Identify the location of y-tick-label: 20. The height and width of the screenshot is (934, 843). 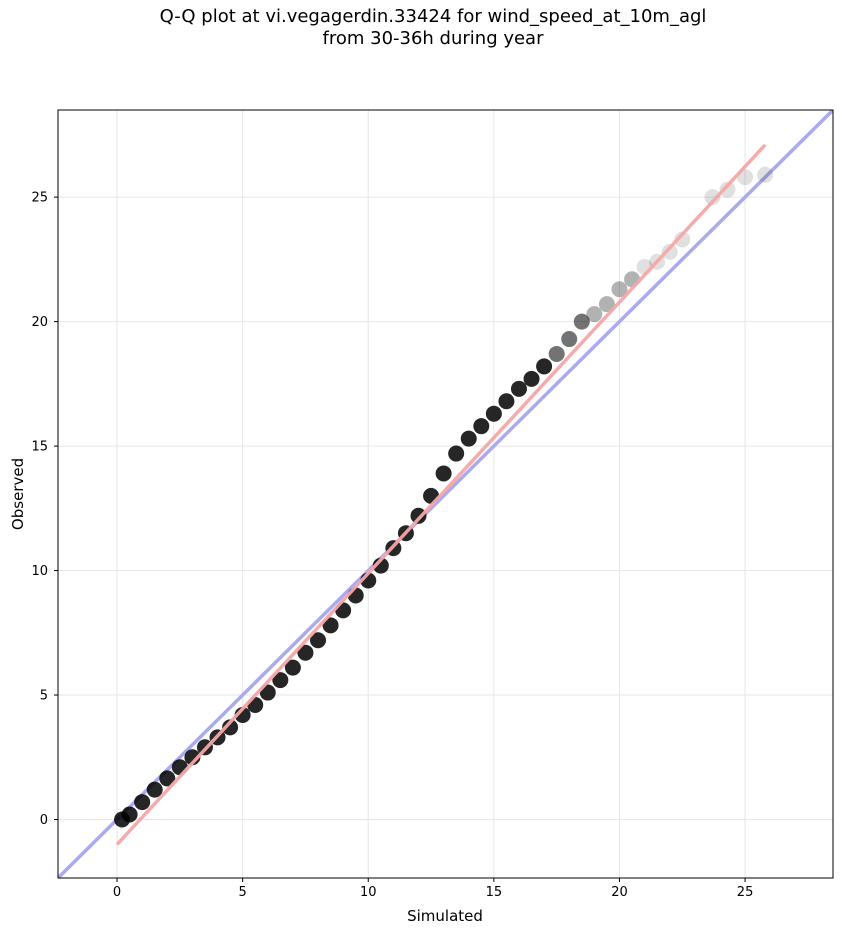
(39, 322).